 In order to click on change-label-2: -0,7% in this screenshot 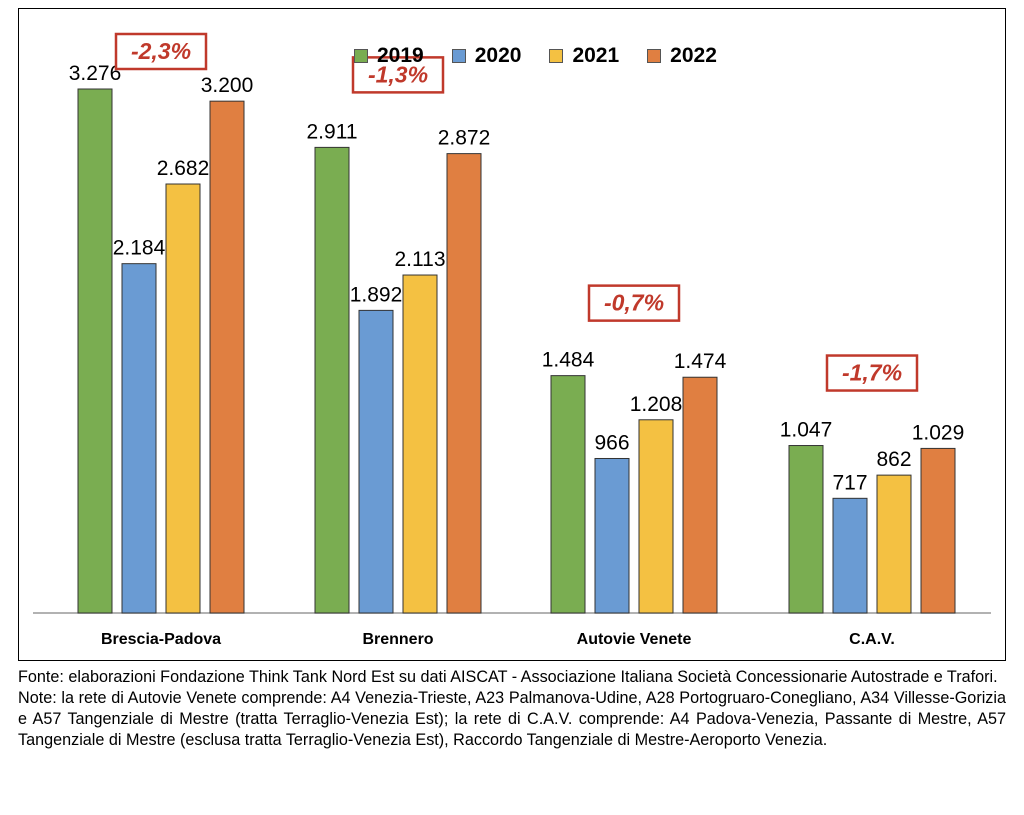, I will do `click(634, 303)`.